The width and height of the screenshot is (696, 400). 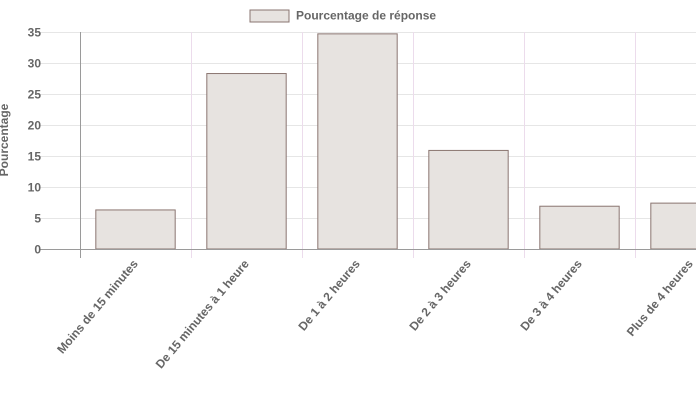 What do you see at coordinates (35, 141) in the screenshot?
I see `y-tick-labels: 0 5 10 15 20 25 30 35` at bounding box center [35, 141].